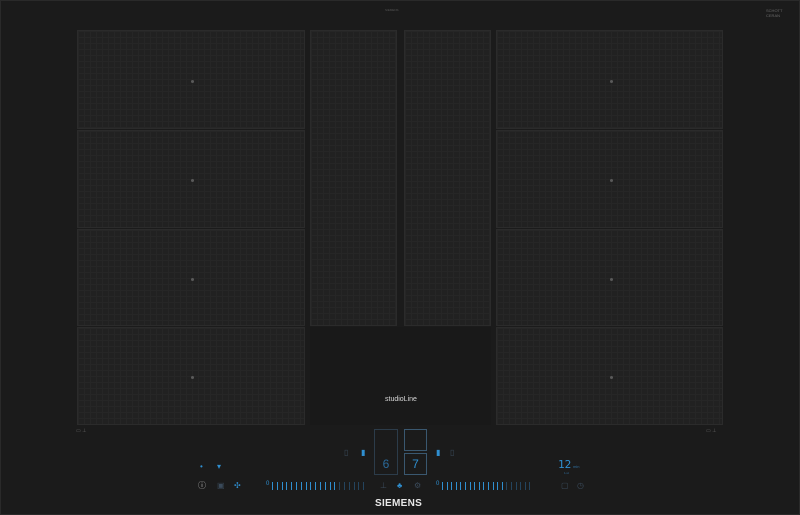 The image size is (800, 515). What do you see at coordinates (383, 485) in the screenshot?
I see `frying-sensor-icon: ⊥` at bounding box center [383, 485].